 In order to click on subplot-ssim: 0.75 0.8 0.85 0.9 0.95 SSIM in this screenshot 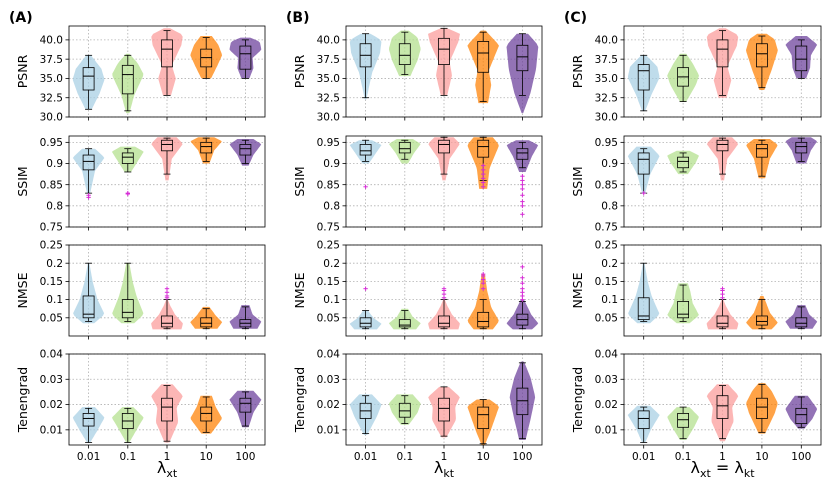, I will do `click(696, 184)`.